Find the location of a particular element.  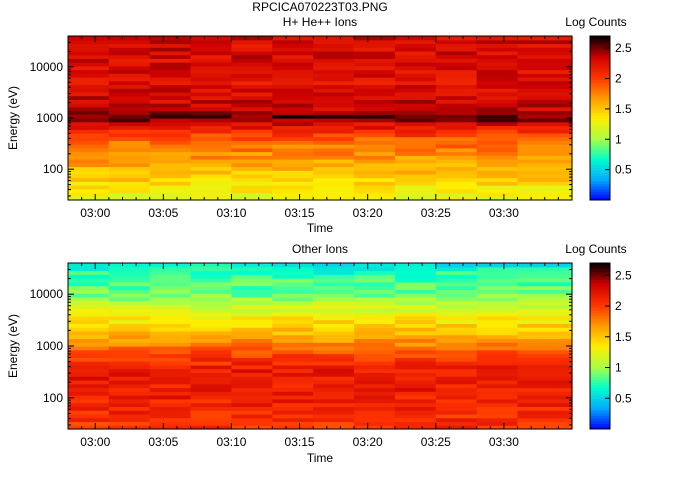

x-tick-label: 03:20 is located at coordinates (368, 213).